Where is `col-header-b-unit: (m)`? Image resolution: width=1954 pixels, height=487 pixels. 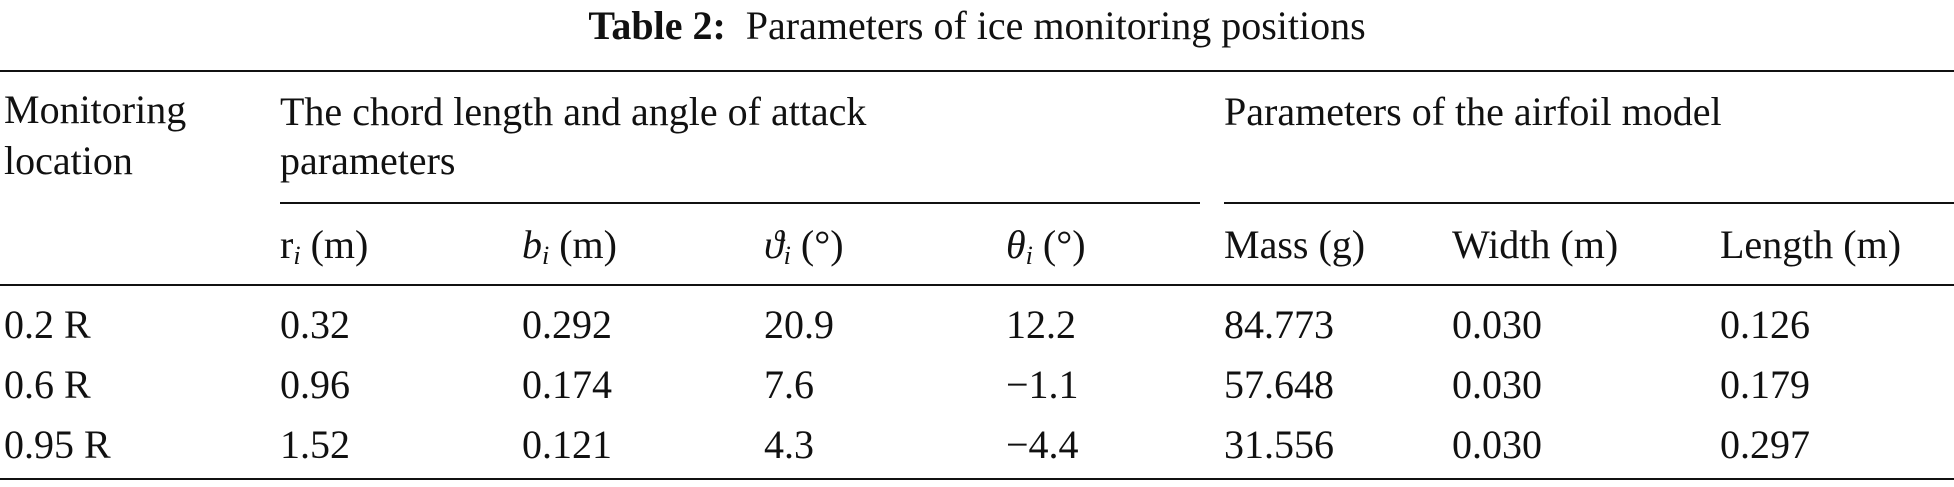 col-header-b-unit: (m) is located at coordinates (583, 244).